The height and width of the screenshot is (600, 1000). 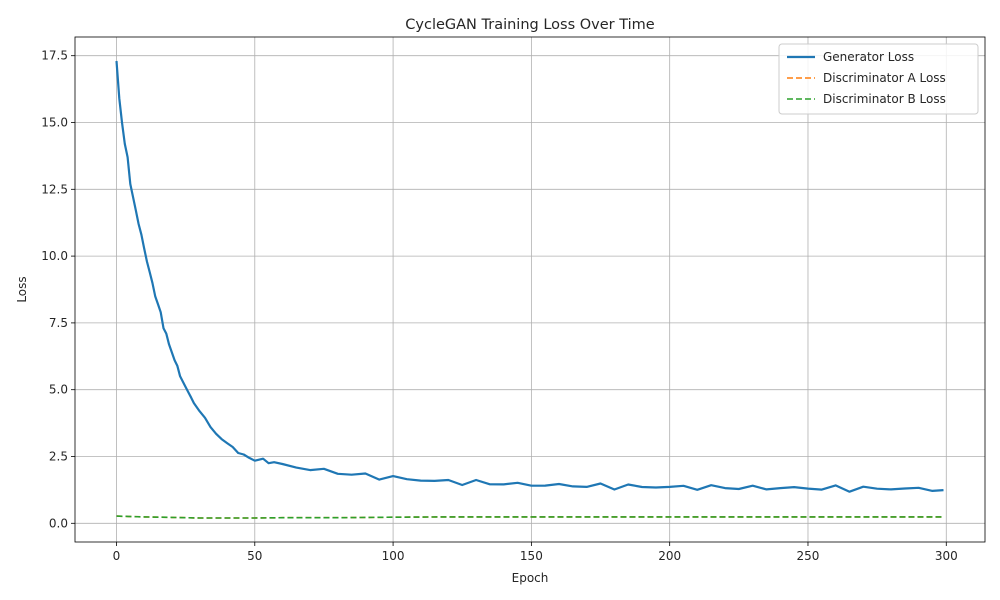 What do you see at coordinates (946, 556) in the screenshot?
I see `x-tick-label: 300` at bounding box center [946, 556].